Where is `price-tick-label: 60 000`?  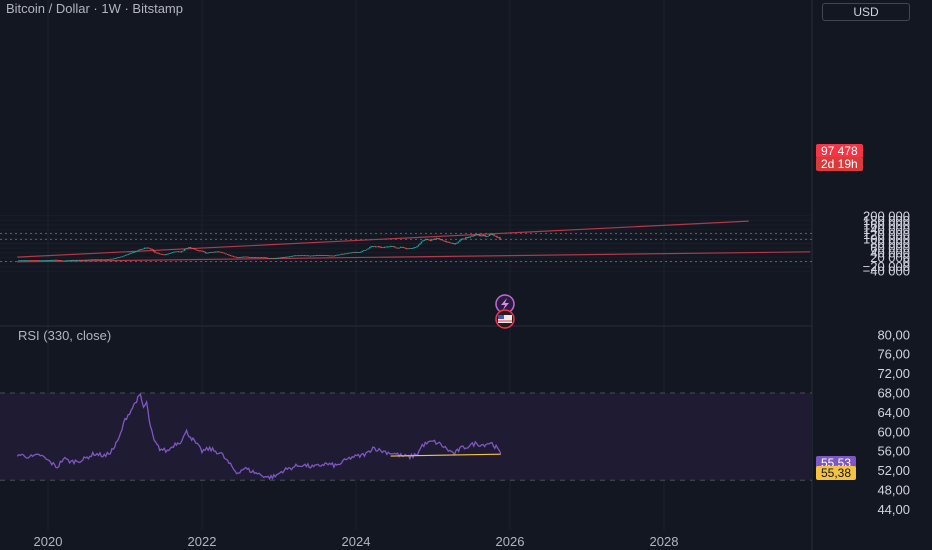 price-tick-label: 60 000 is located at coordinates (890, 248).